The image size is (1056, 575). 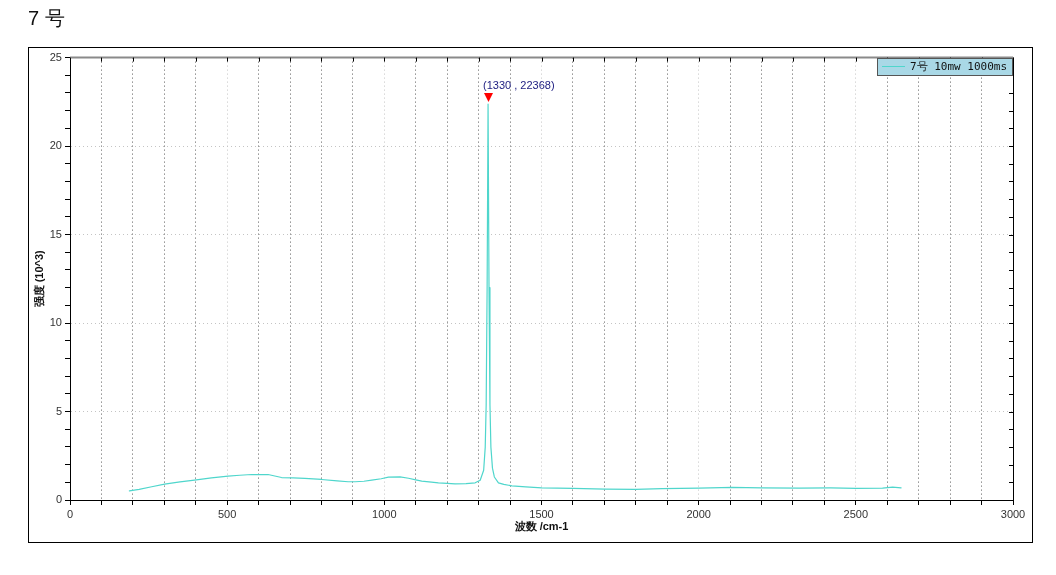 What do you see at coordinates (58, 499) in the screenshot?
I see `y-tick-label: 0` at bounding box center [58, 499].